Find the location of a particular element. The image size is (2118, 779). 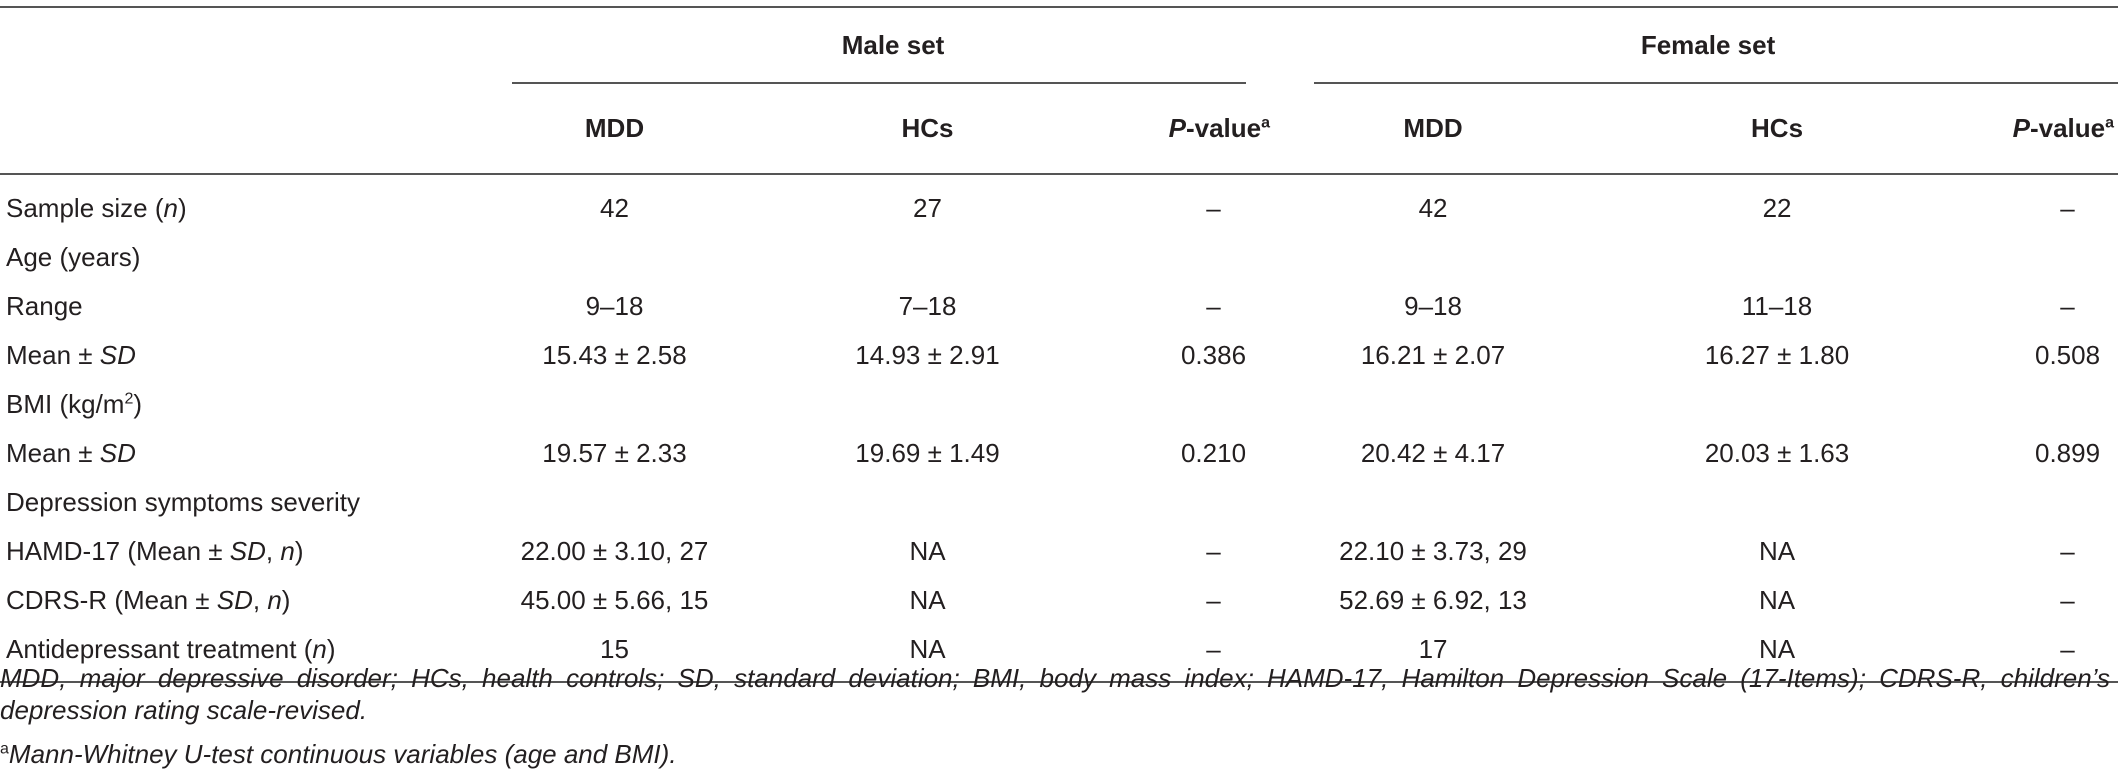

cell-male-hcs: 19.69 ± 1.49 is located at coordinates (927, 453).